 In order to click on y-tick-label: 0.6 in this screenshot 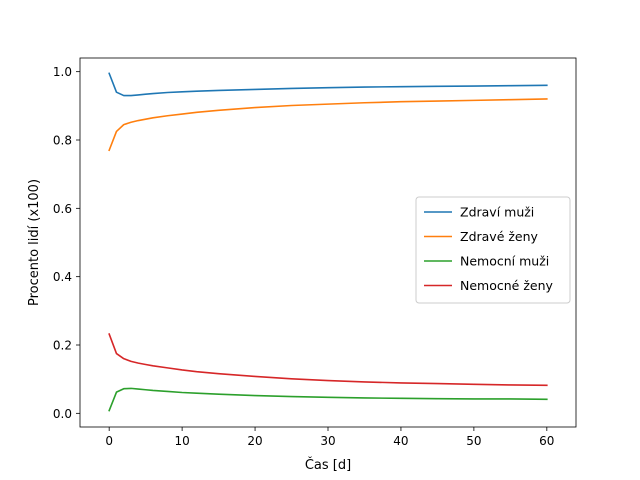, I will do `click(62, 209)`.